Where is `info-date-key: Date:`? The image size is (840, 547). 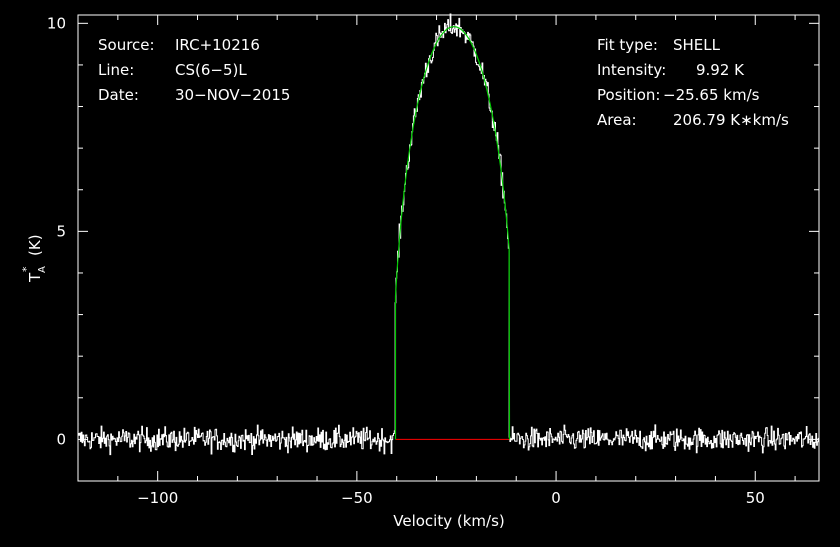
info-date-key: Date: is located at coordinates (118, 95).